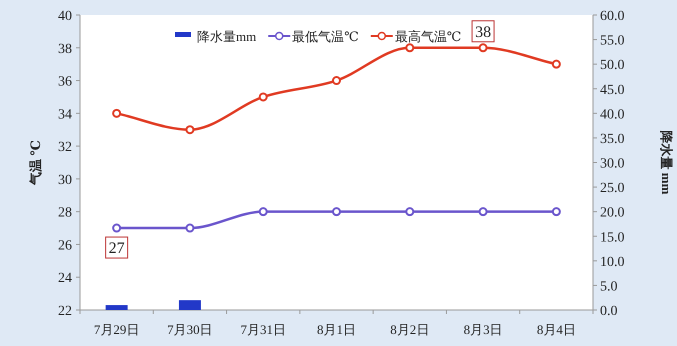  I want to click on x-tick-label: 7月31日, so click(263, 329).